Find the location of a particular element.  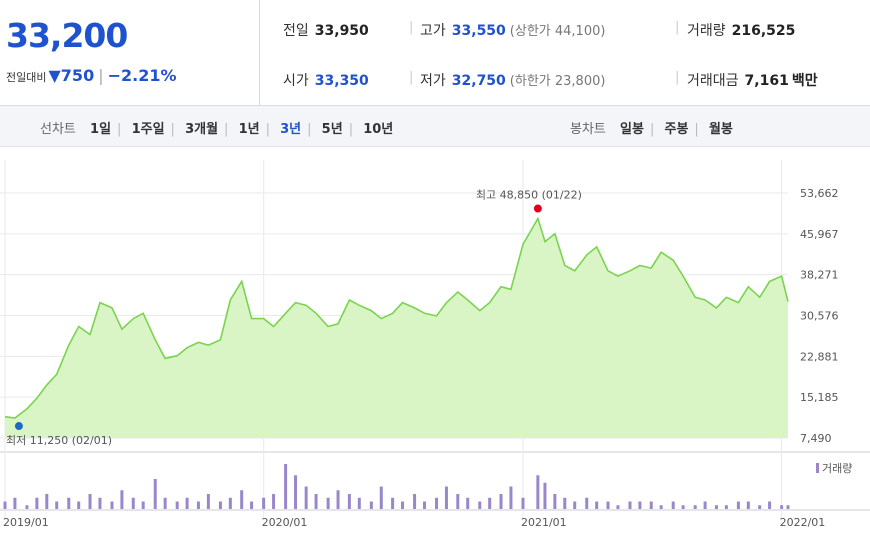

turnover: 거래대금 7,161 백만 is located at coordinates (752, 80).